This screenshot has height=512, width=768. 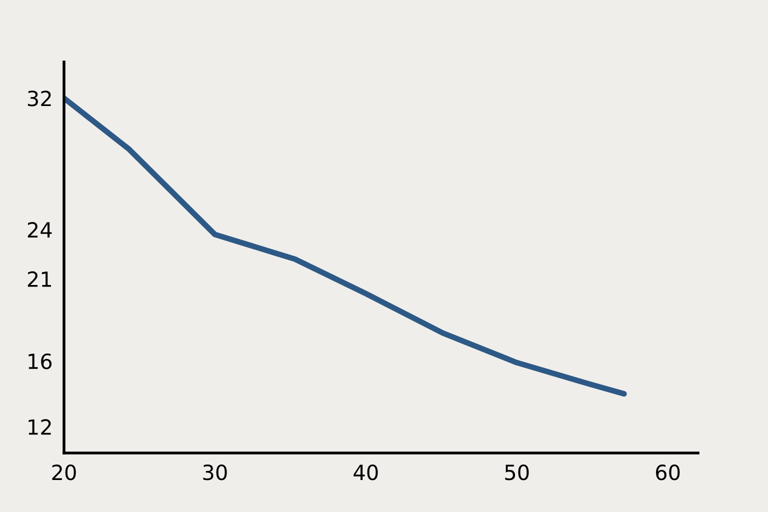 I want to click on y-tick-label: 12, so click(x=39, y=427).